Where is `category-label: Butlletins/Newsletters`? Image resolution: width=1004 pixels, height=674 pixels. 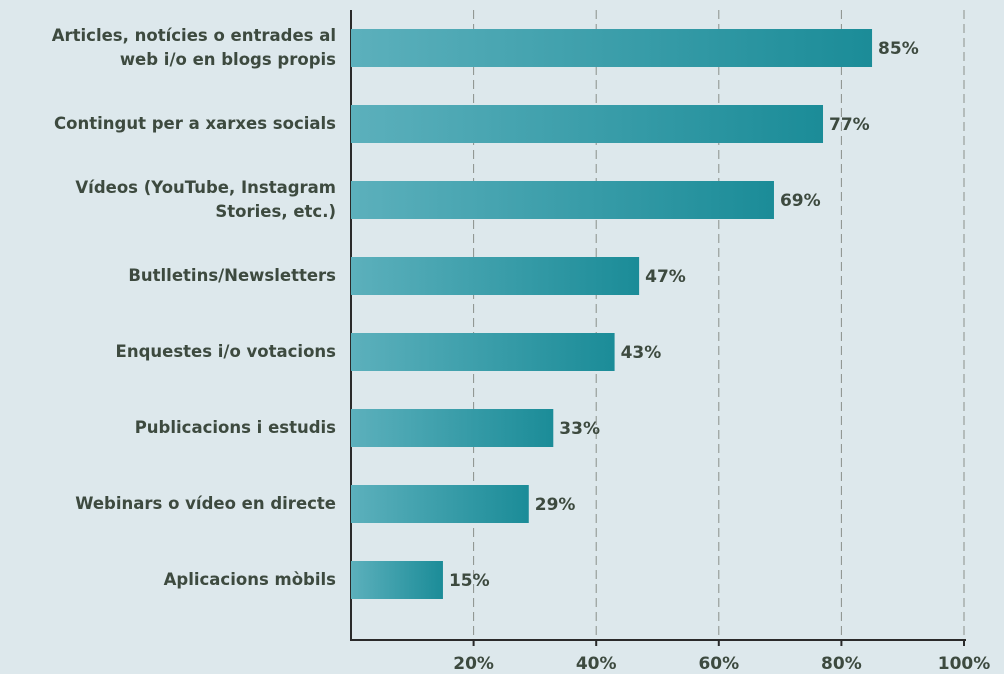
category-label: Butlletins/Newsletters is located at coordinates (232, 275).